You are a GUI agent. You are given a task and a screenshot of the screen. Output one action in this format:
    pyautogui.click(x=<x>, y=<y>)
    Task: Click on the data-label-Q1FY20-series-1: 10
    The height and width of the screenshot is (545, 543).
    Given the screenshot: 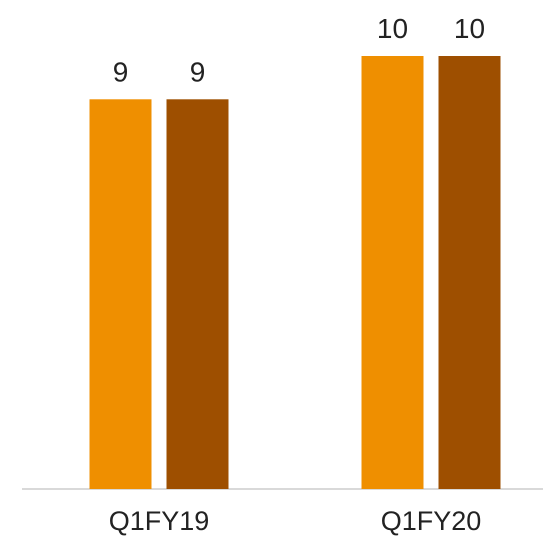 What is the action you would take?
    pyautogui.click(x=392, y=28)
    